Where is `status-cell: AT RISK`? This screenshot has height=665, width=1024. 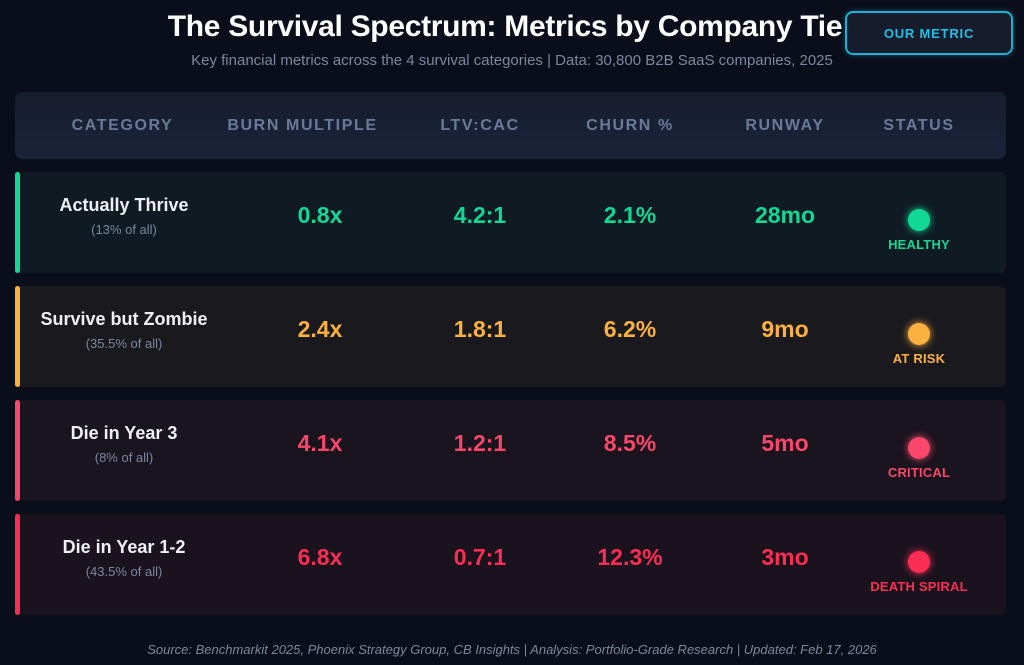 status-cell: AT RISK is located at coordinates (919, 336).